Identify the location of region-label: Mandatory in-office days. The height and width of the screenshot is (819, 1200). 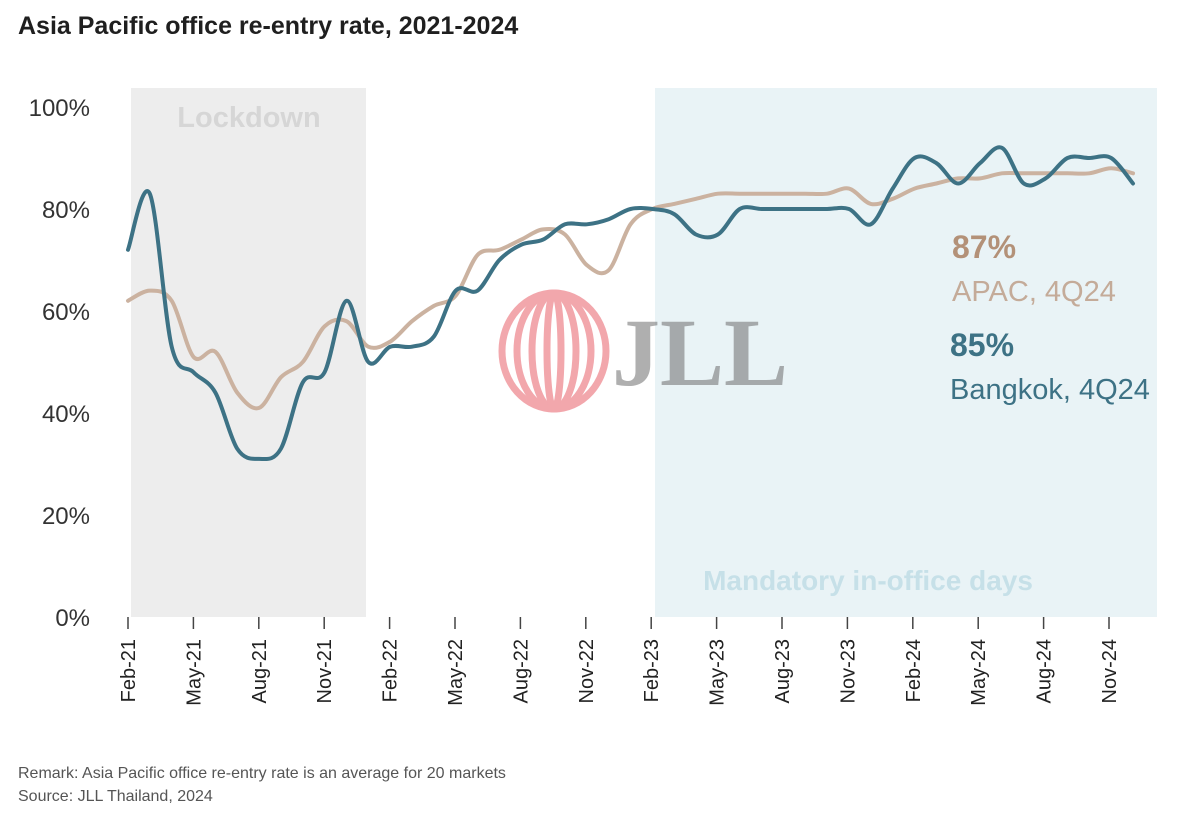
(868, 580).